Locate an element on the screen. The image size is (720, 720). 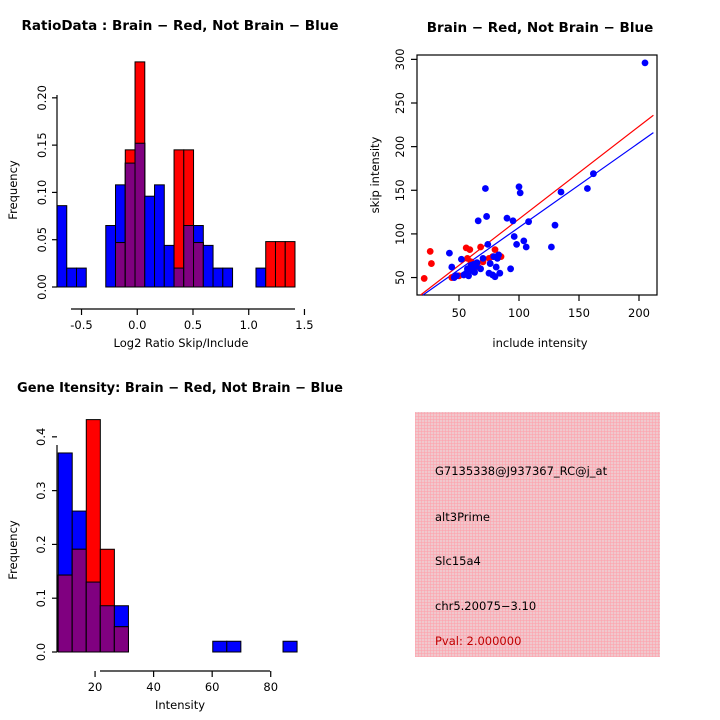
probe-id-label: G7135338@J937367_RC@j_at is located at coordinates (521, 471).